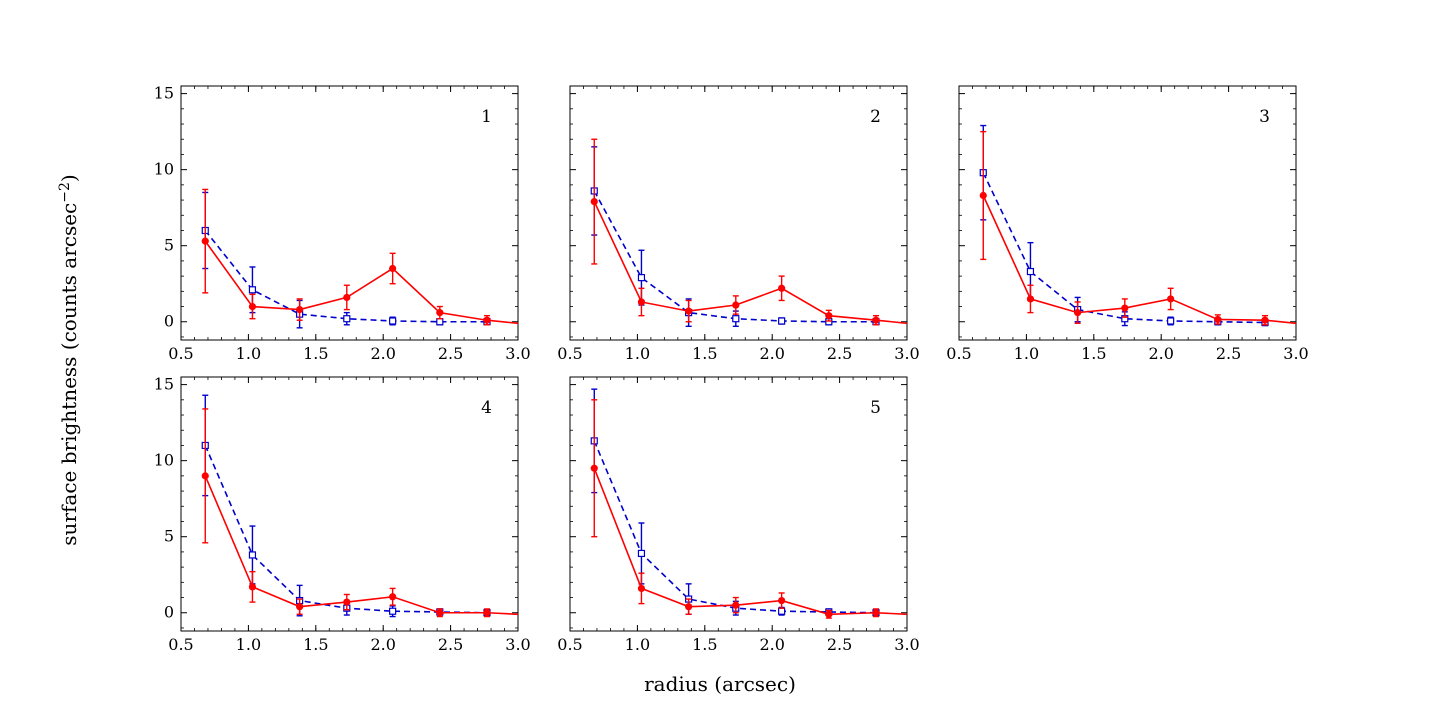  Describe the element at coordinates (720, 684) in the screenshot. I see `x-axis-title: radius (arcsec)` at that location.